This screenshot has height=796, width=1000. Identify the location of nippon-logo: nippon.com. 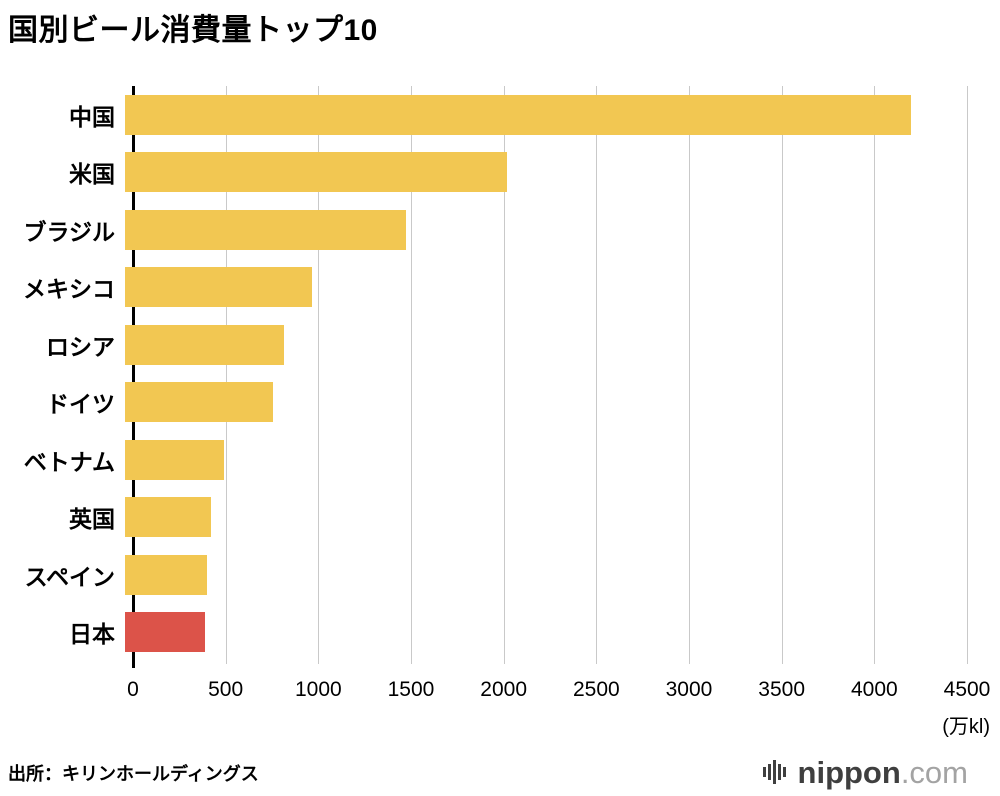
(865, 772).